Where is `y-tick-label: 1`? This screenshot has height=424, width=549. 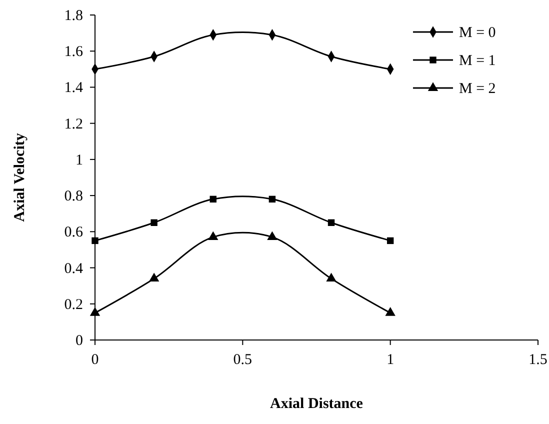
y-tick-label: 1 is located at coordinates (79, 160).